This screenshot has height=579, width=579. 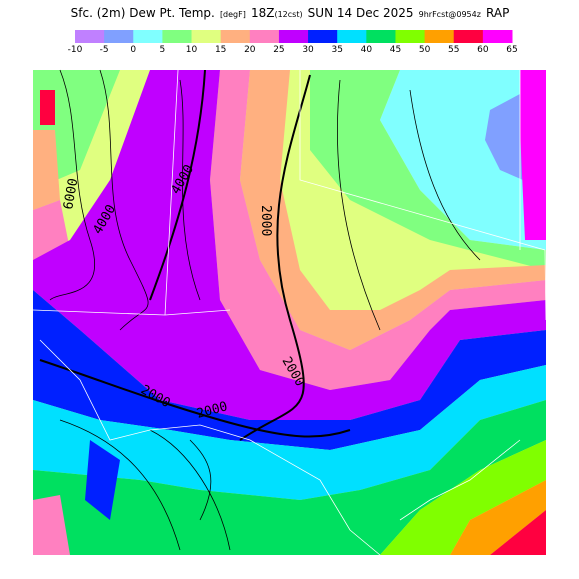 I want to click on legend-label: 10, so click(x=192, y=50).